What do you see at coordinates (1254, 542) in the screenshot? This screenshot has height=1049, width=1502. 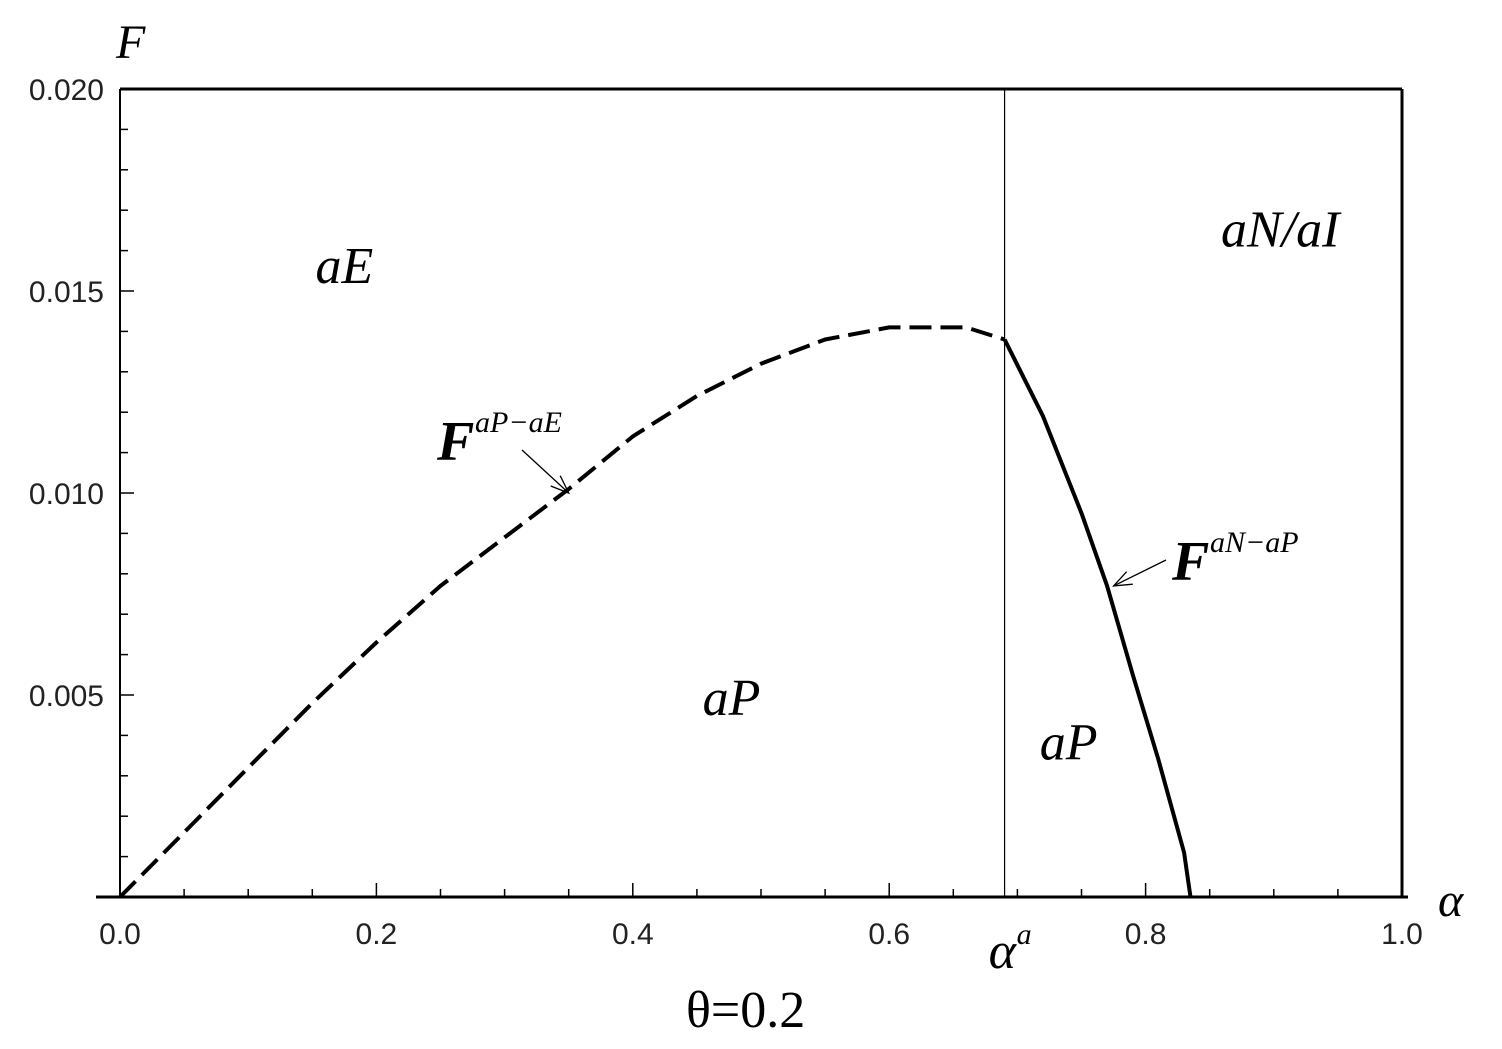 I see `curve-label-superscript: aN−aP` at bounding box center [1254, 542].